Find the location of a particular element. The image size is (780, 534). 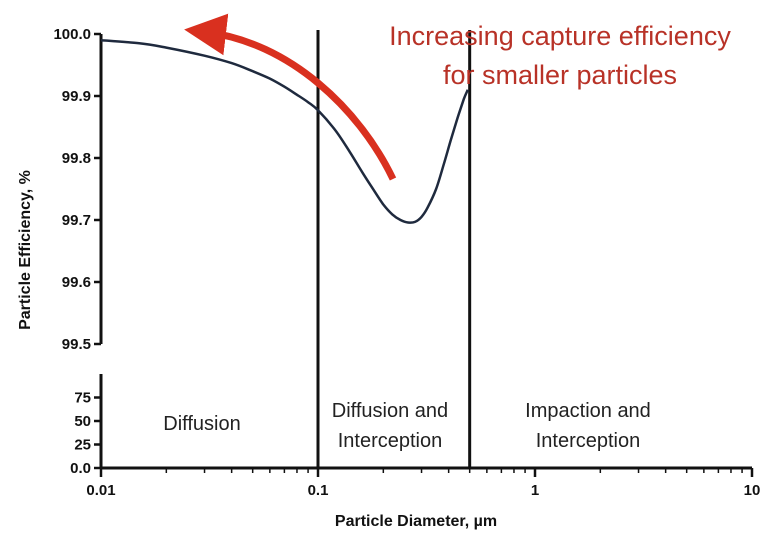

y-tick-label: 99.7 is located at coordinates (76, 220).